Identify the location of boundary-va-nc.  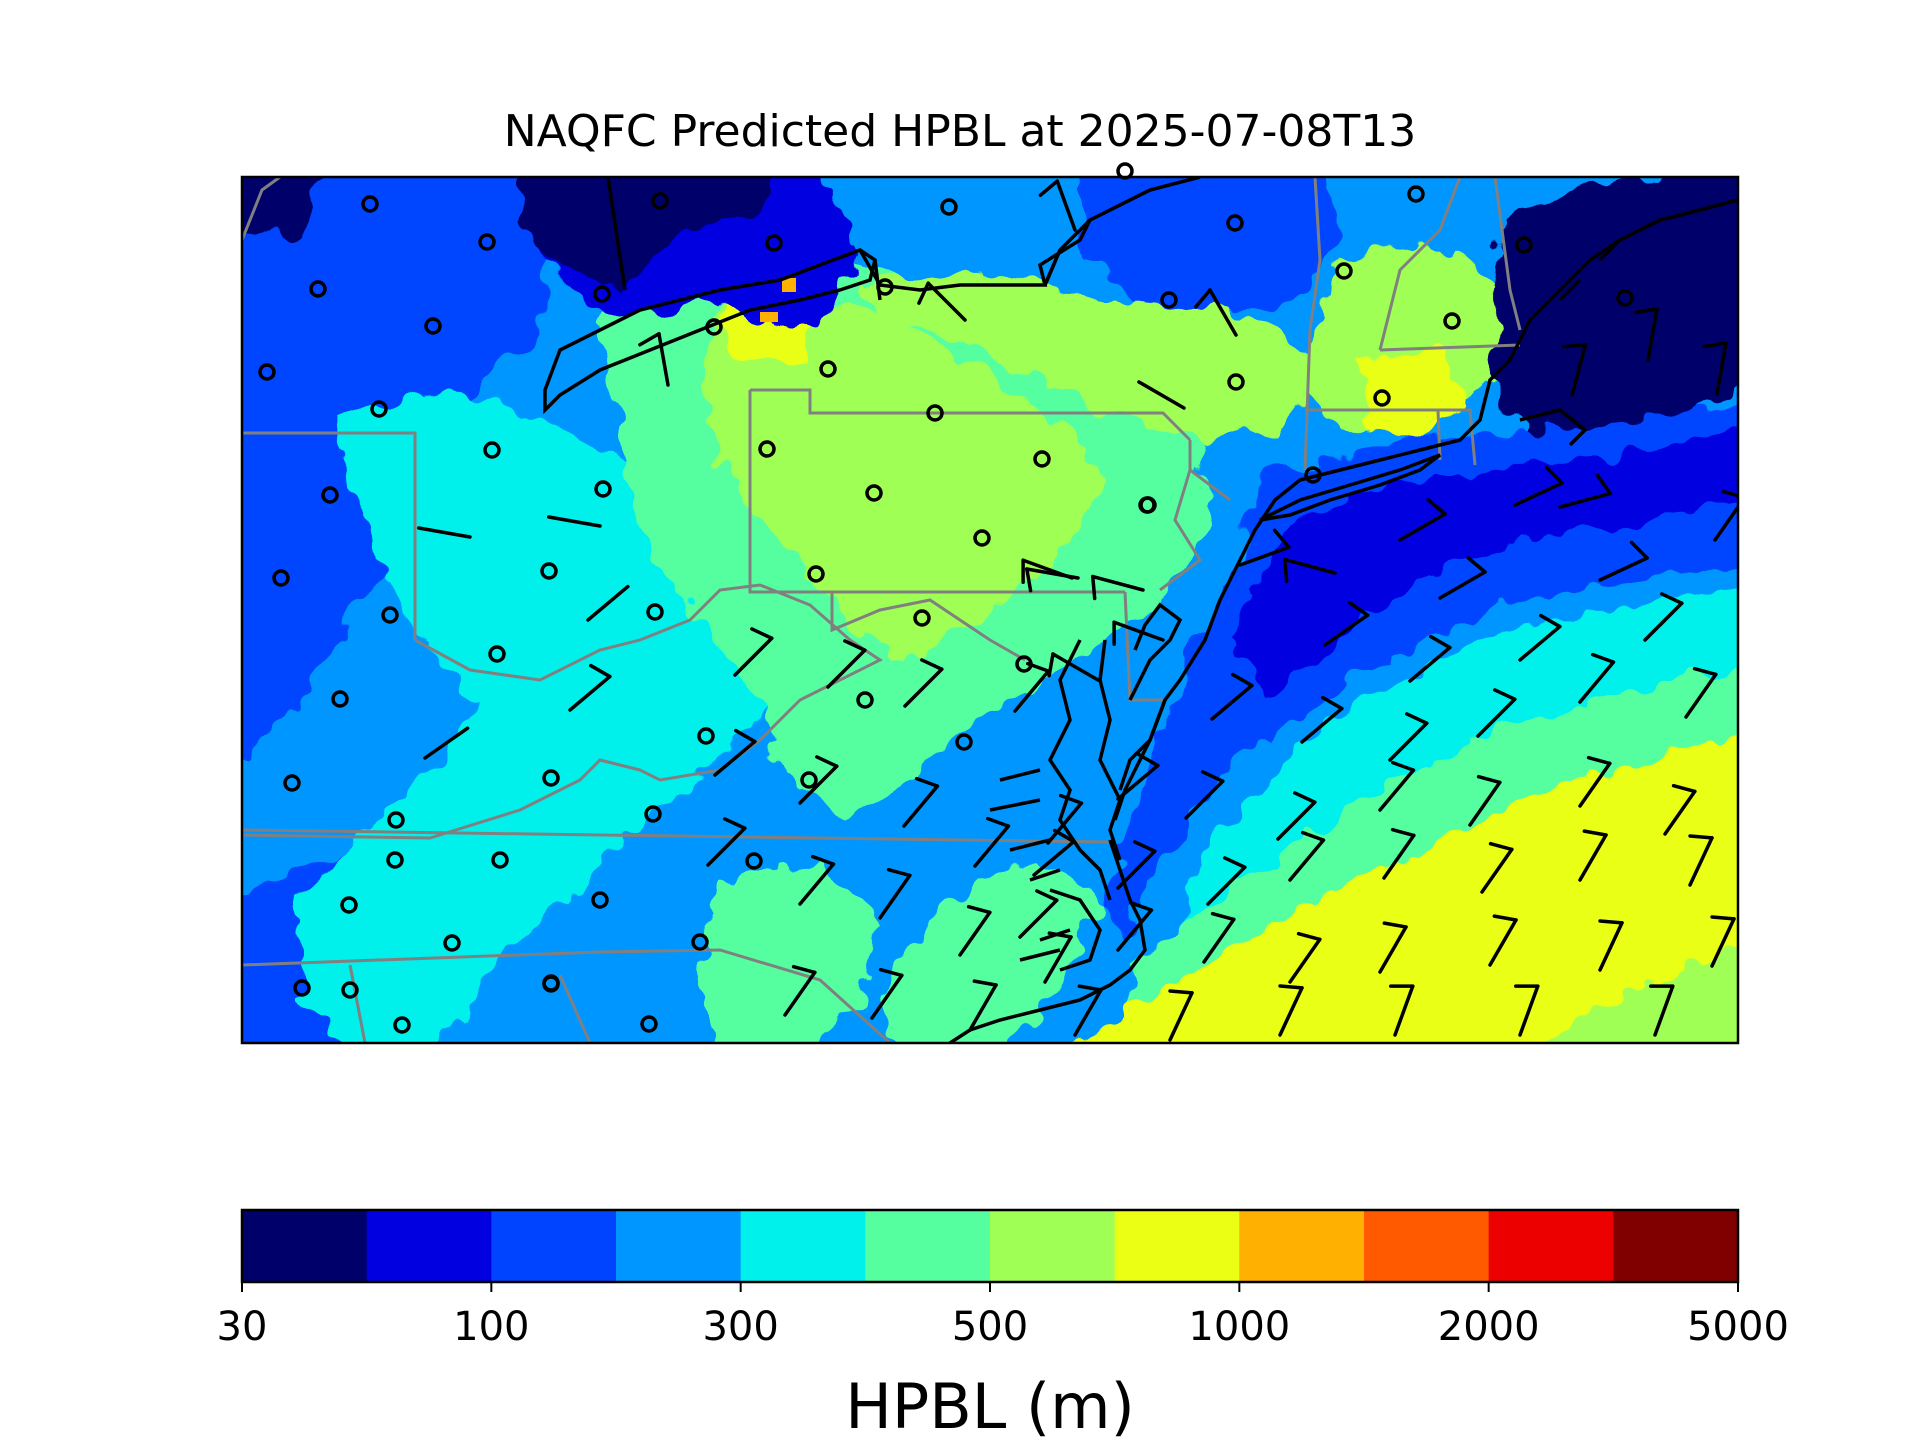
(567, 995).